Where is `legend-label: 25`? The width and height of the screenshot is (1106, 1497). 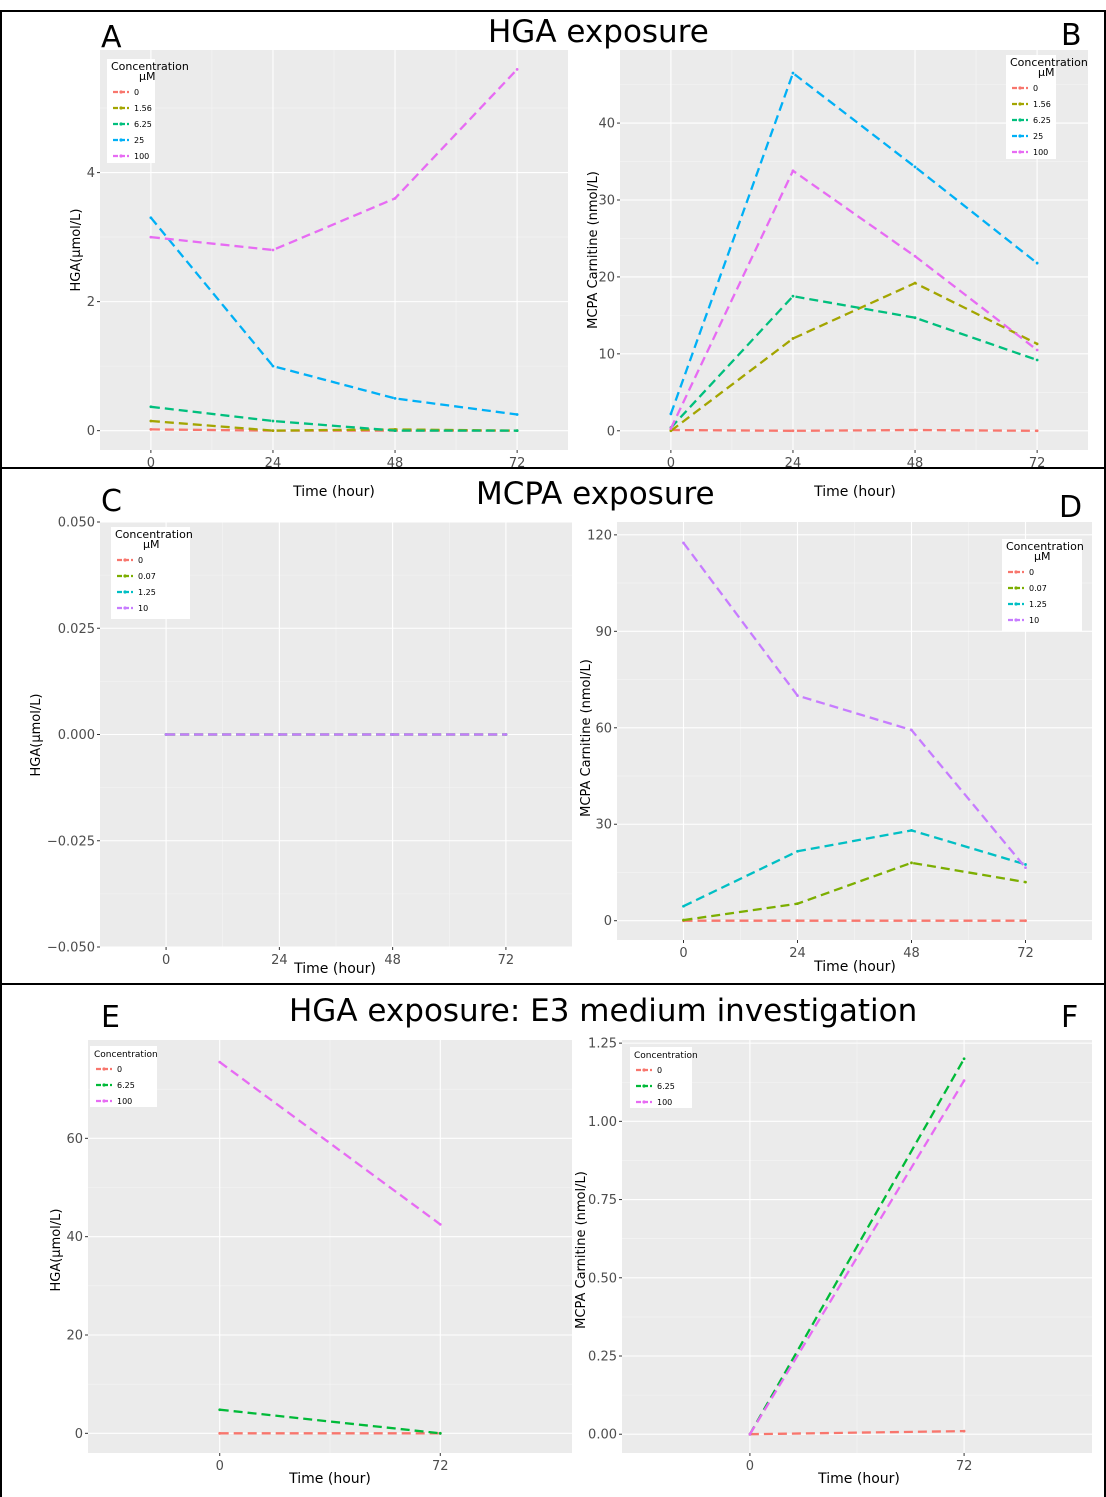 legend-label: 25 is located at coordinates (139, 140).